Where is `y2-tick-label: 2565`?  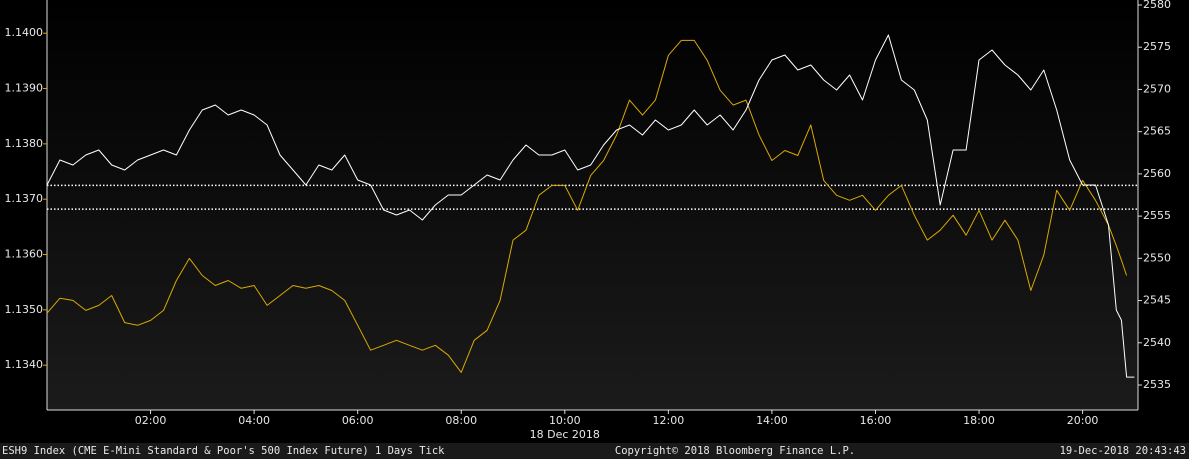 y2-tick-label: 2565 is located at coordinates (1157, 131).